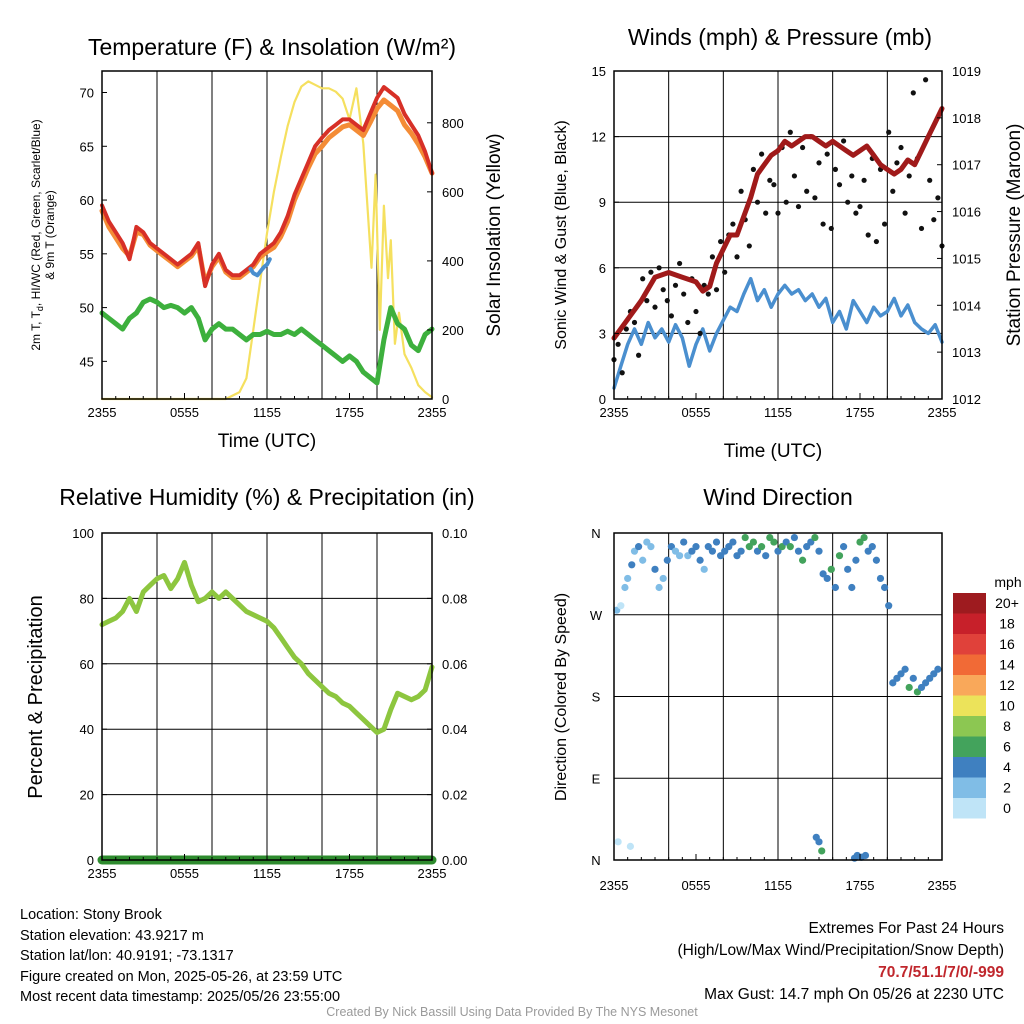  I want to click on legend-label: 20+, so click(1007, 603).